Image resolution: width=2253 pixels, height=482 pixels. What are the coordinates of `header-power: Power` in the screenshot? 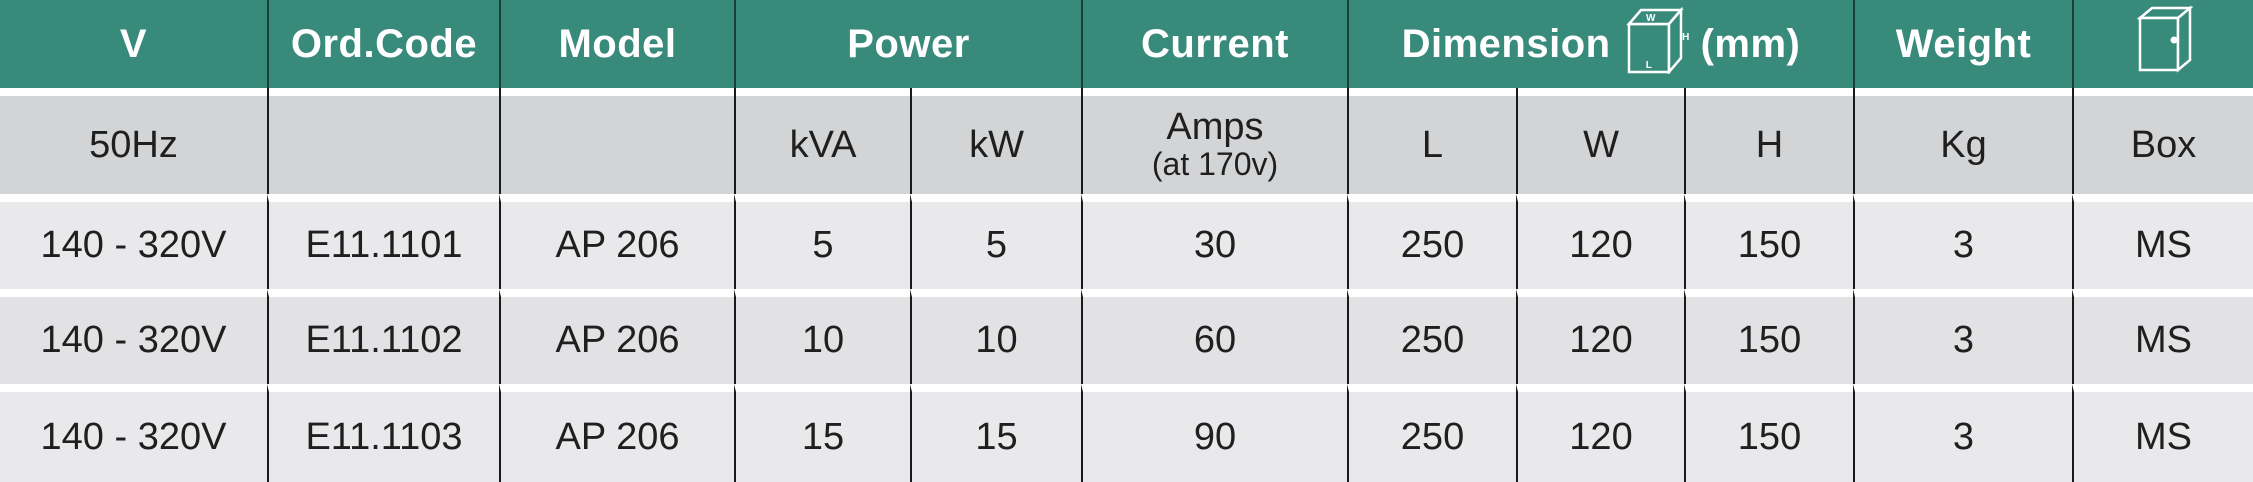 It's located at (907, 44).